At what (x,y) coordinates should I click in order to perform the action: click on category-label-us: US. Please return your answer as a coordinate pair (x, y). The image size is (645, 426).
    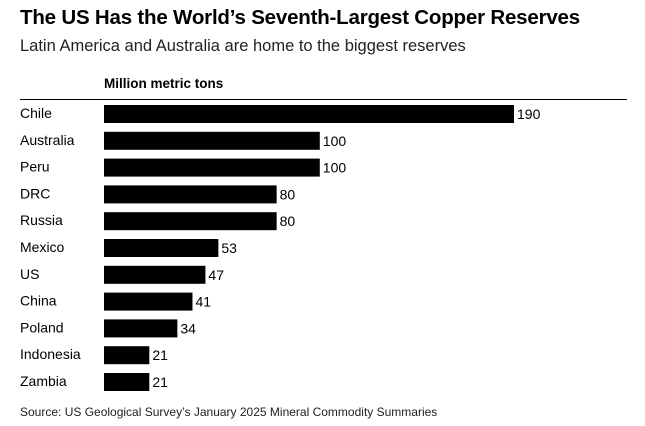
    Looking at the image, I should click on (29, 274).